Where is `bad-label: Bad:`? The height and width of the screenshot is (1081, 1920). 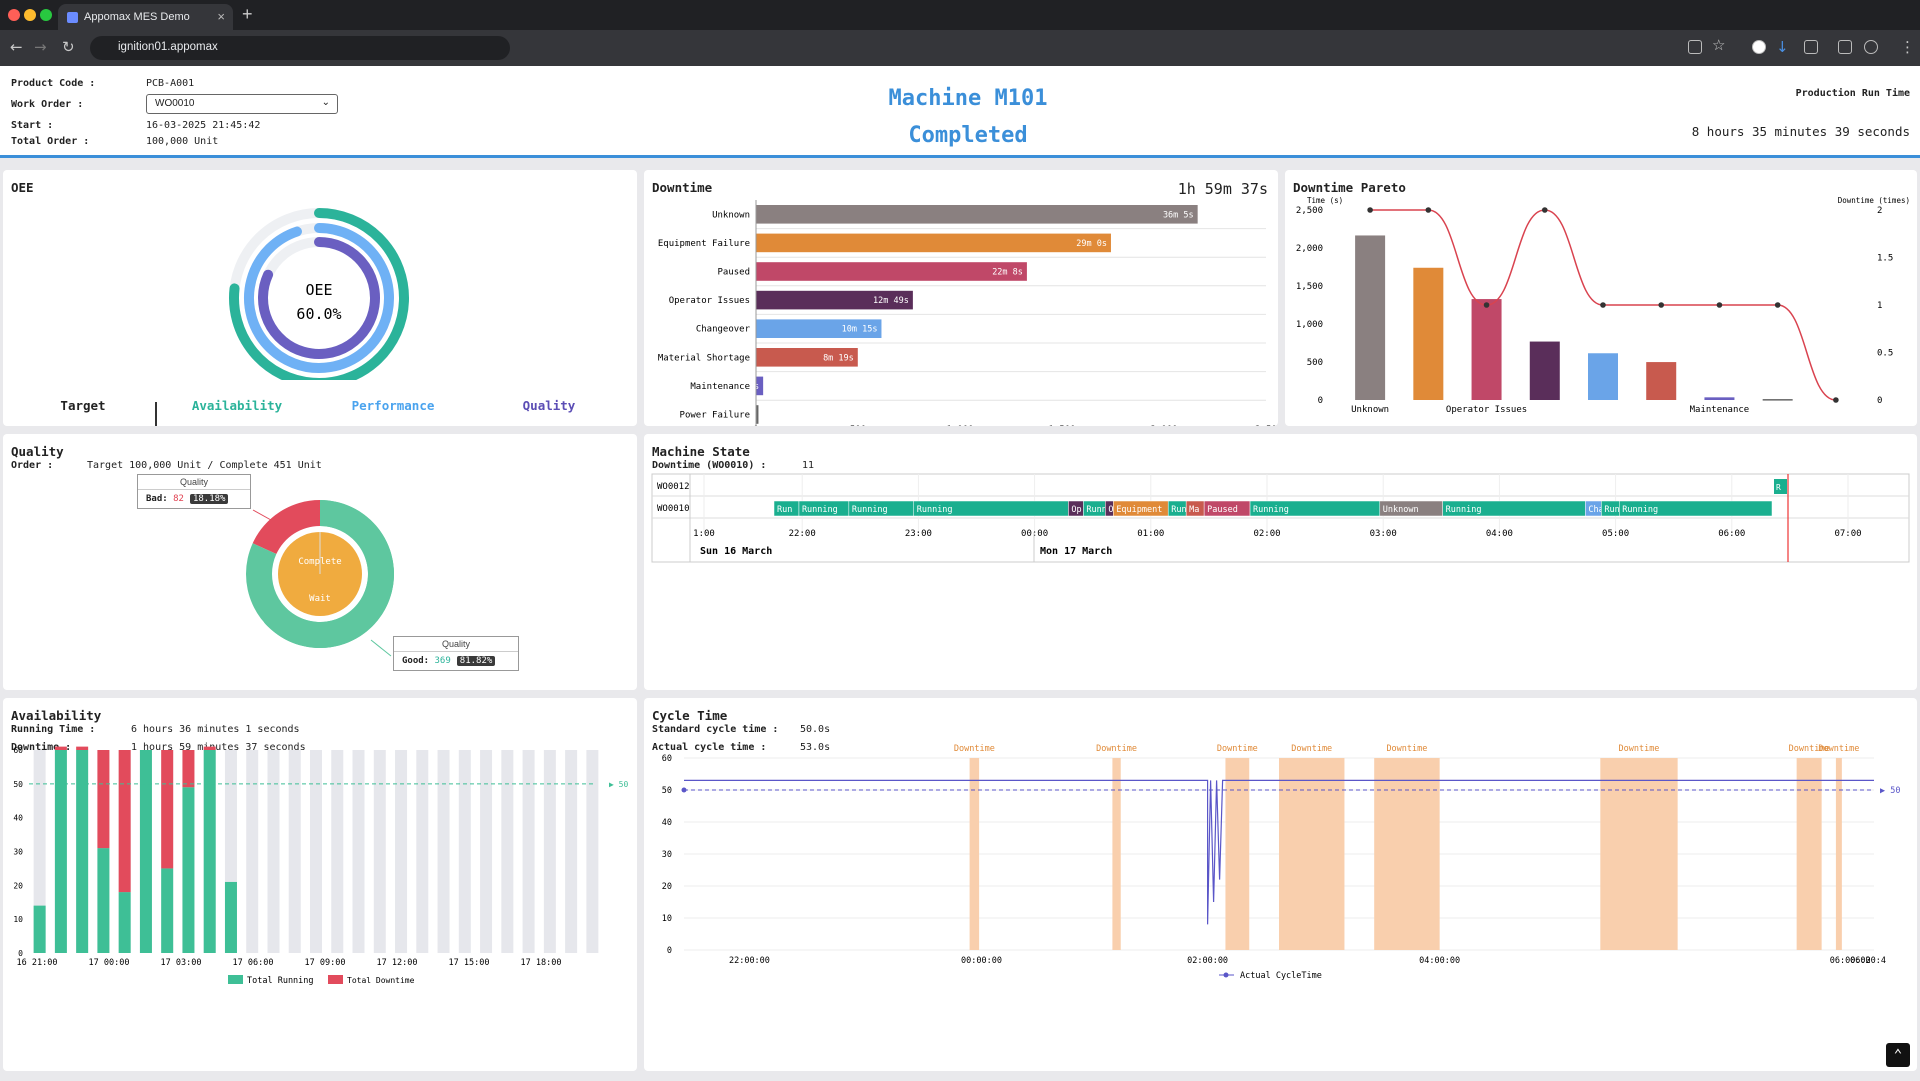
bad-label: Bad: is located at coordinates (157, 499).